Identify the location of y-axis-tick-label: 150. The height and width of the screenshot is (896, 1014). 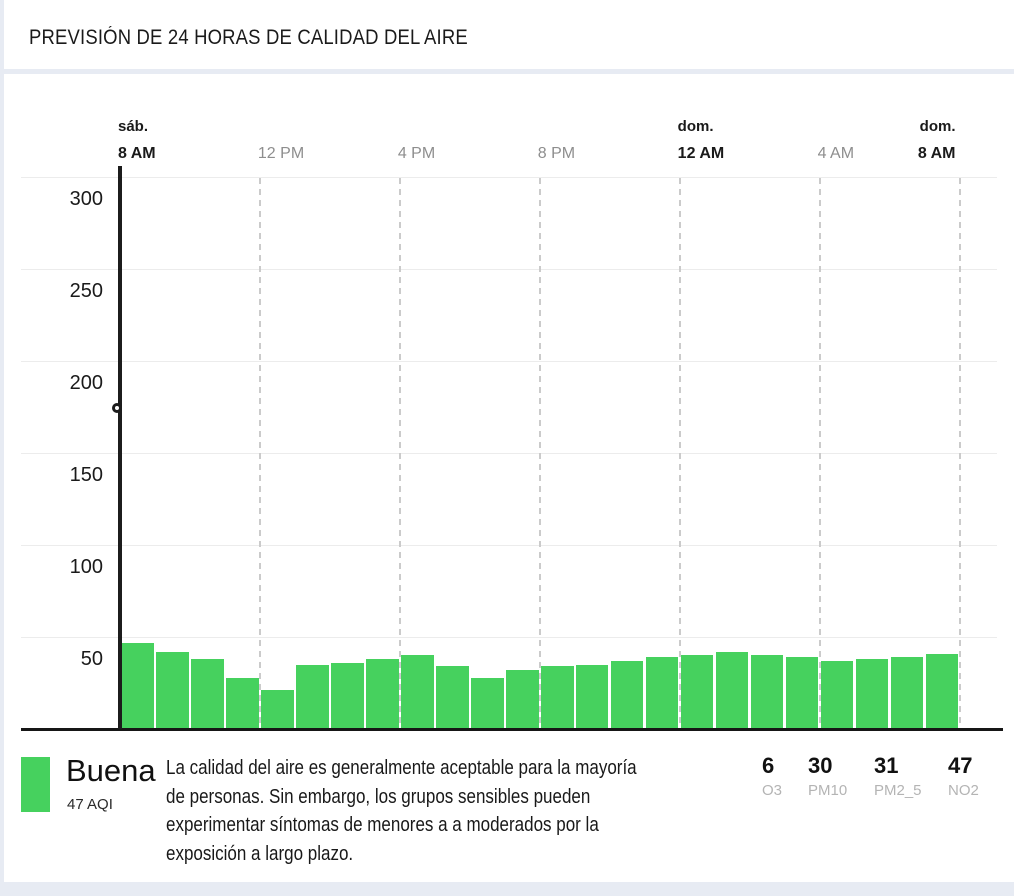
(86, 475).